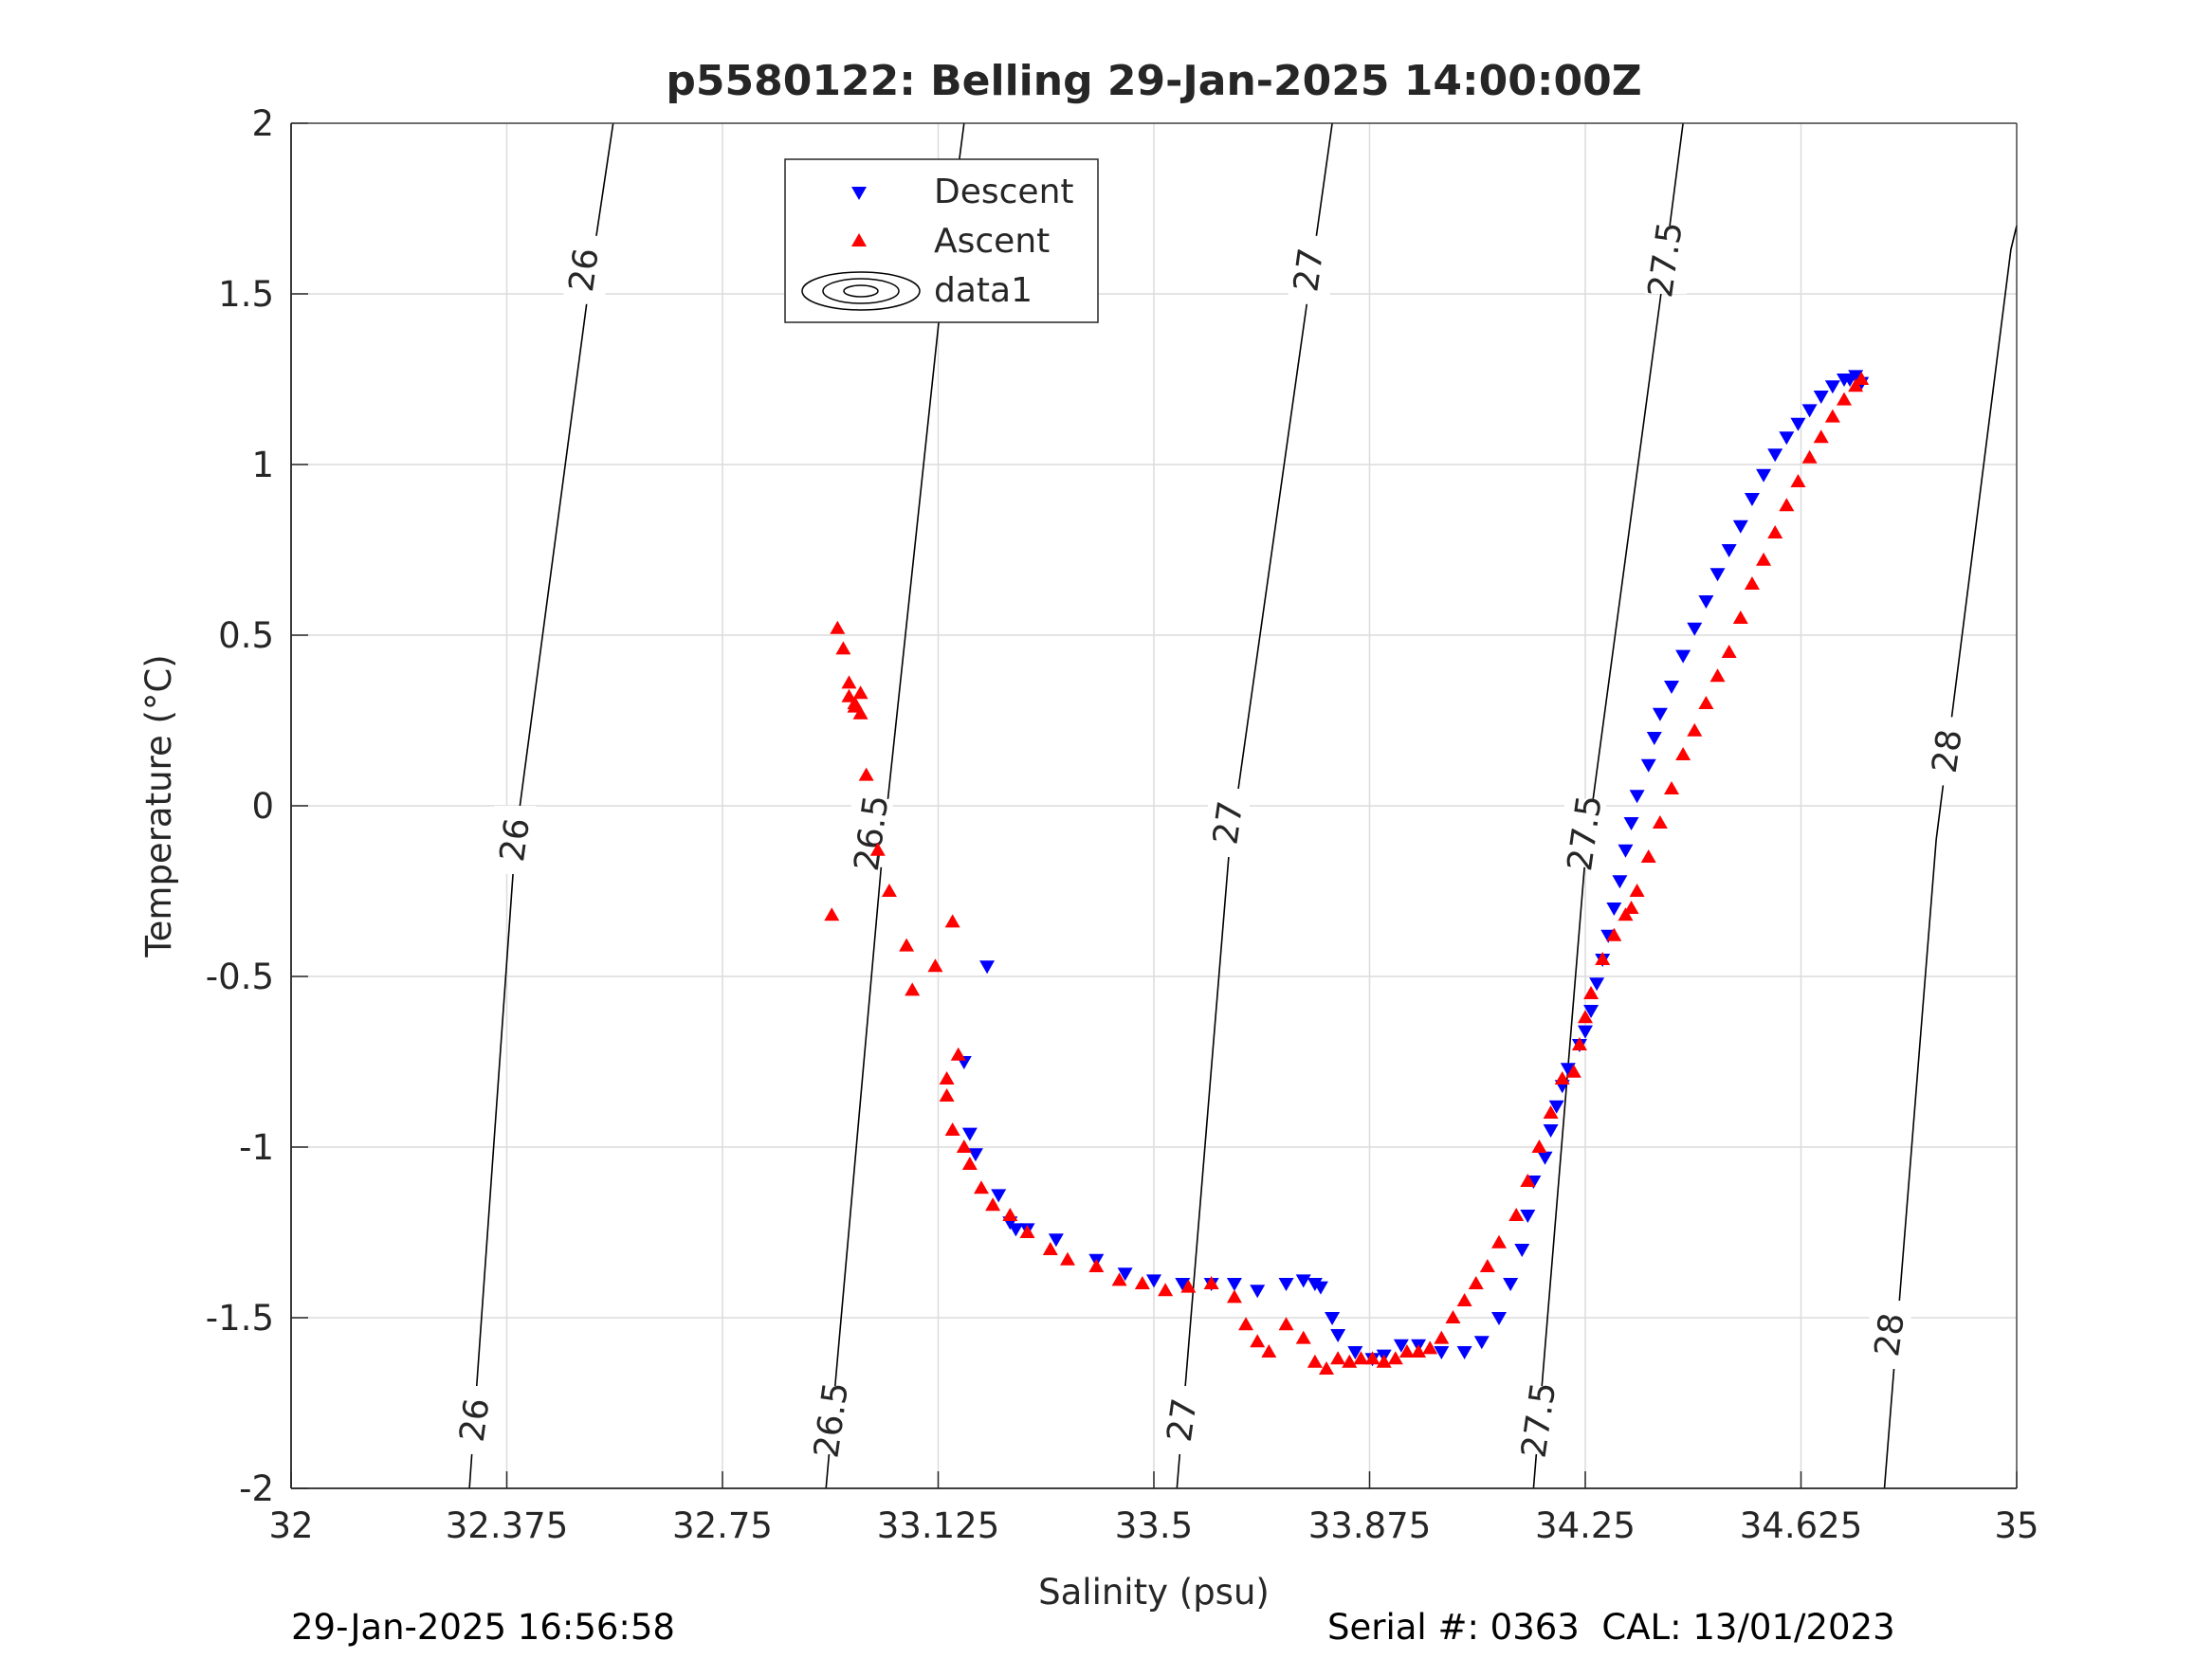 The width and height of the screenshot is (2212, 1659). I want to click on x-tick-label: 33.5, so click(1154, 1525).